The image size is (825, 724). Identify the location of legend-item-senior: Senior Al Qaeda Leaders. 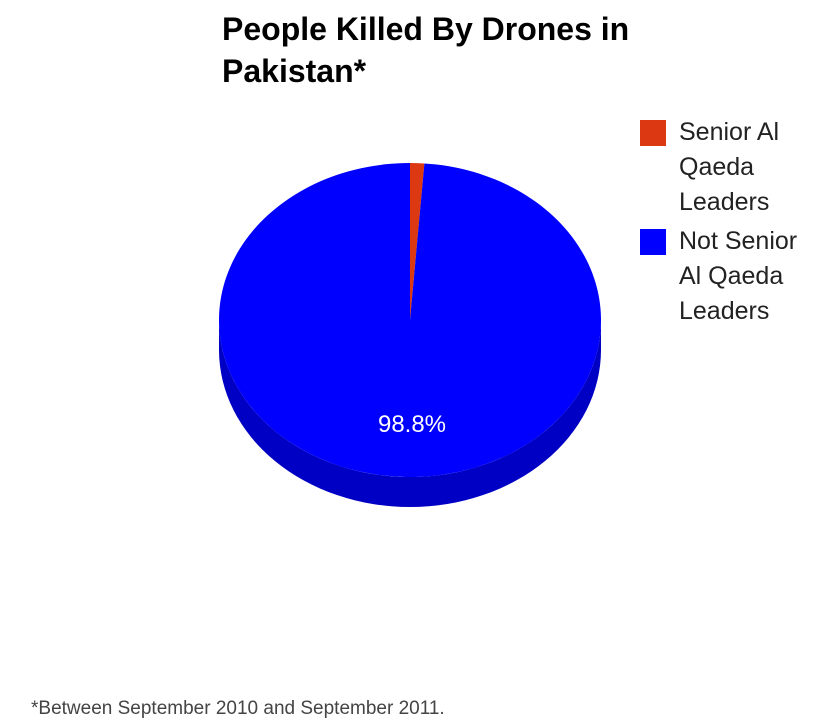
(732, 167).